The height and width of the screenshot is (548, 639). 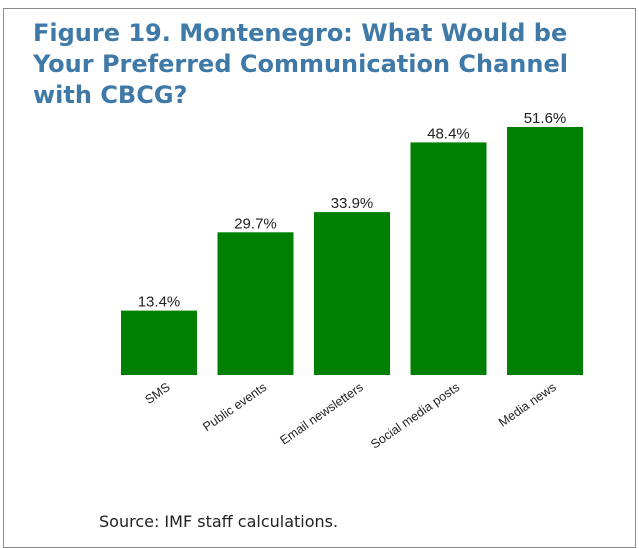 I want to click on value-label-3: 48.4%, so click(x=448, y=133).